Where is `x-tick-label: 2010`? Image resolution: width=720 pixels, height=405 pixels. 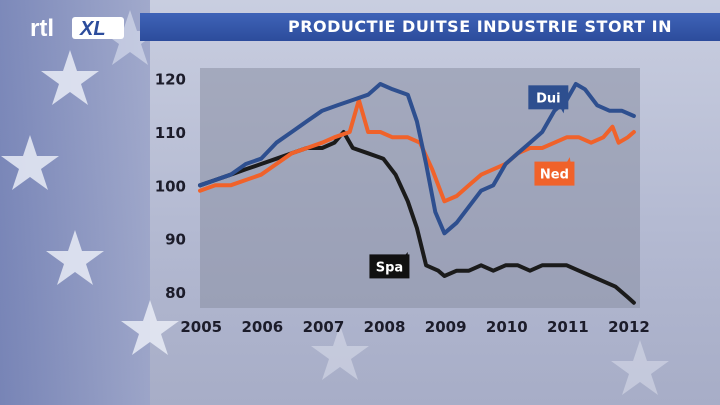 x-tick-label: 2010 is located at coordinates (507, 327).